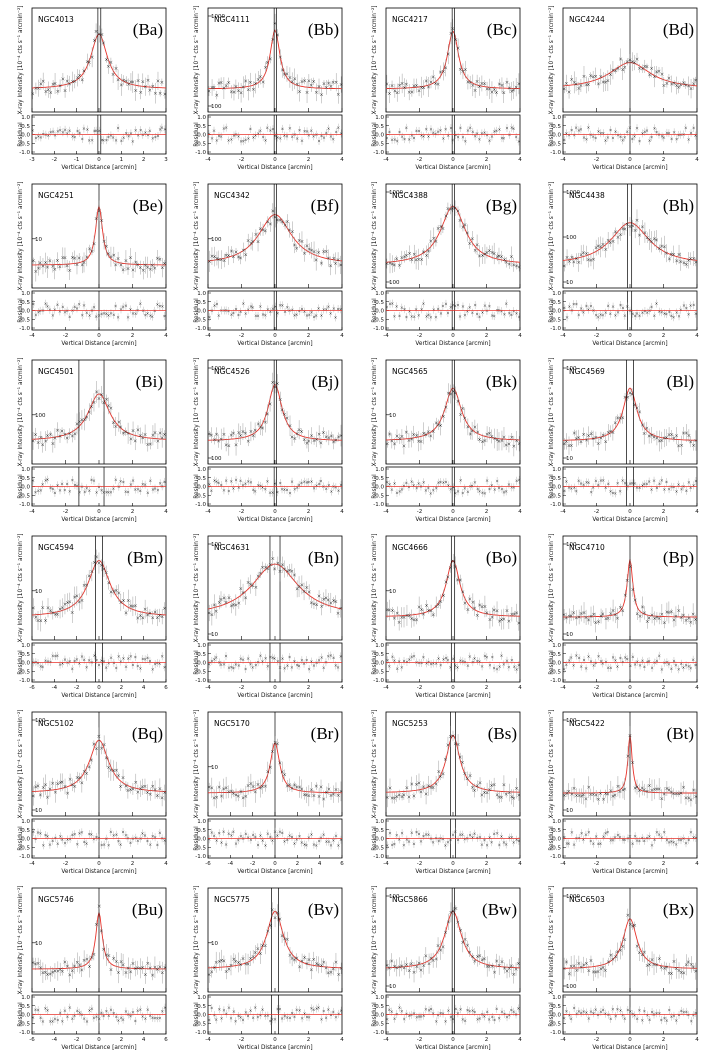 This screenshot has width=706, height=1063. I want to click on panel-label: (Bk), so click(501, 381).